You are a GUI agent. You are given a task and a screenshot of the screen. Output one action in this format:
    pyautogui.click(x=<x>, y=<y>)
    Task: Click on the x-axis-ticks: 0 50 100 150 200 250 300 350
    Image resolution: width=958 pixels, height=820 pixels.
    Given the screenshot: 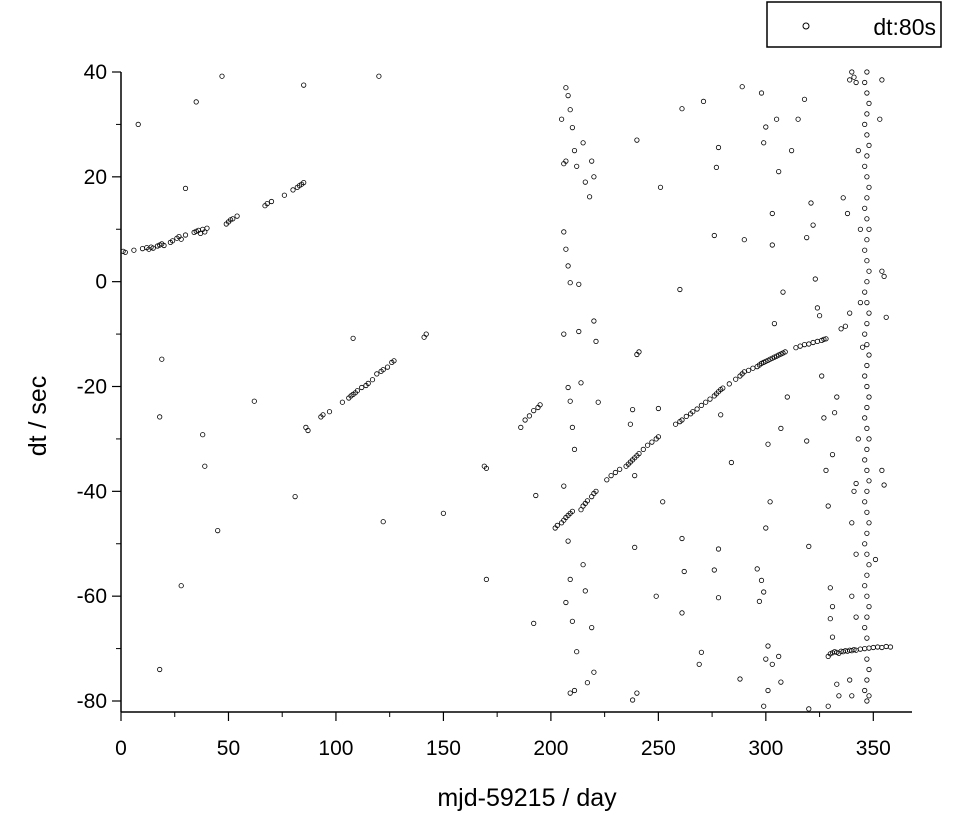 What is the action you would take?
    pyautogui.click(x=503, y=736)
    